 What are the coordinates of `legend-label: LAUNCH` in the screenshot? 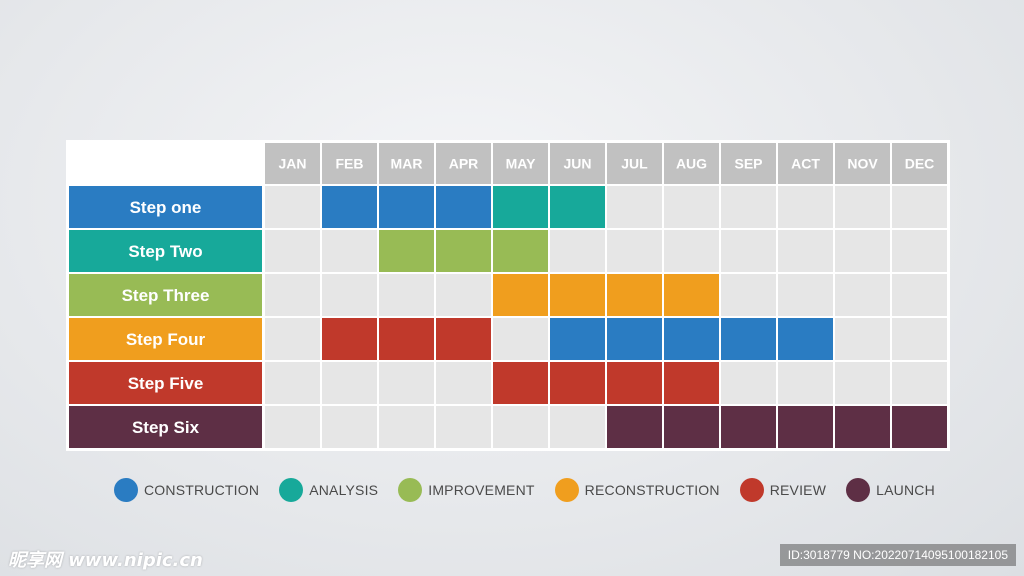 It's located at (905, 490).